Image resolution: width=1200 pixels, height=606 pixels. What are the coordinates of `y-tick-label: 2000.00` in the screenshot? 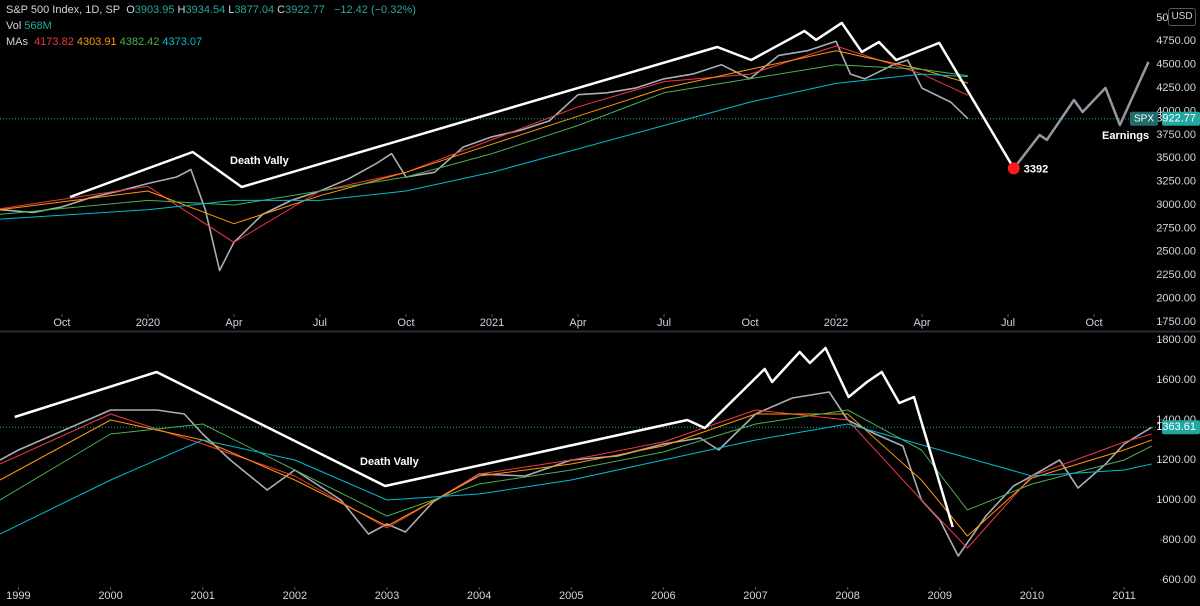 It's located at (1176, 298).